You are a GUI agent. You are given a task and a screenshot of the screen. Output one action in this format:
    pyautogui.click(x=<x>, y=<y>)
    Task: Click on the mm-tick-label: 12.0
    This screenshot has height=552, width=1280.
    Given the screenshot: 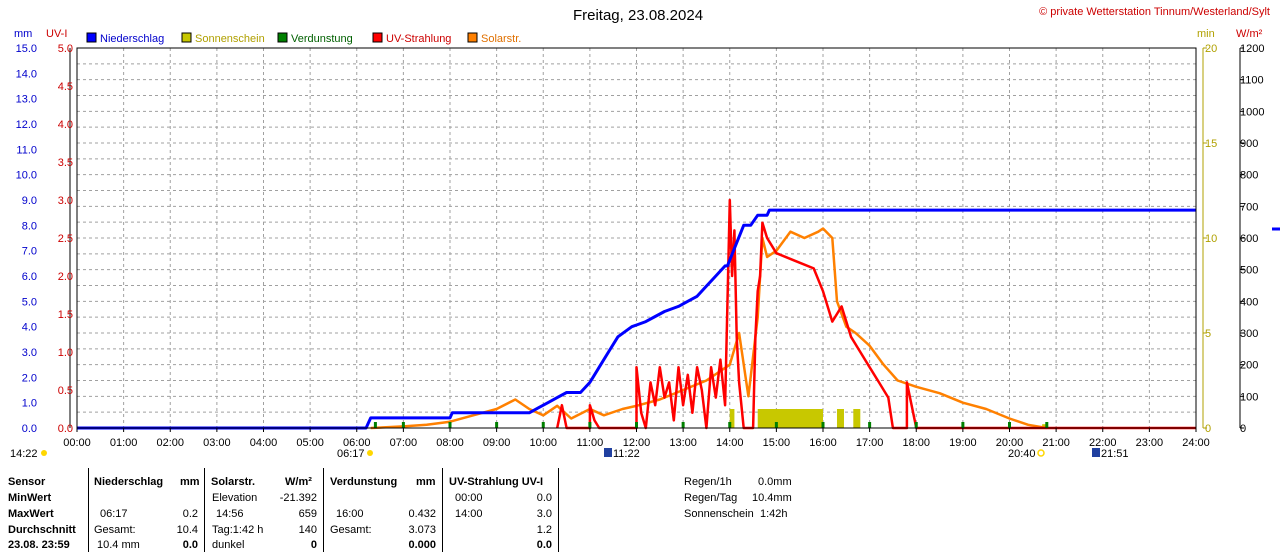 What is the action you would take?
    pyautogui.click(x=26, y=125)
    